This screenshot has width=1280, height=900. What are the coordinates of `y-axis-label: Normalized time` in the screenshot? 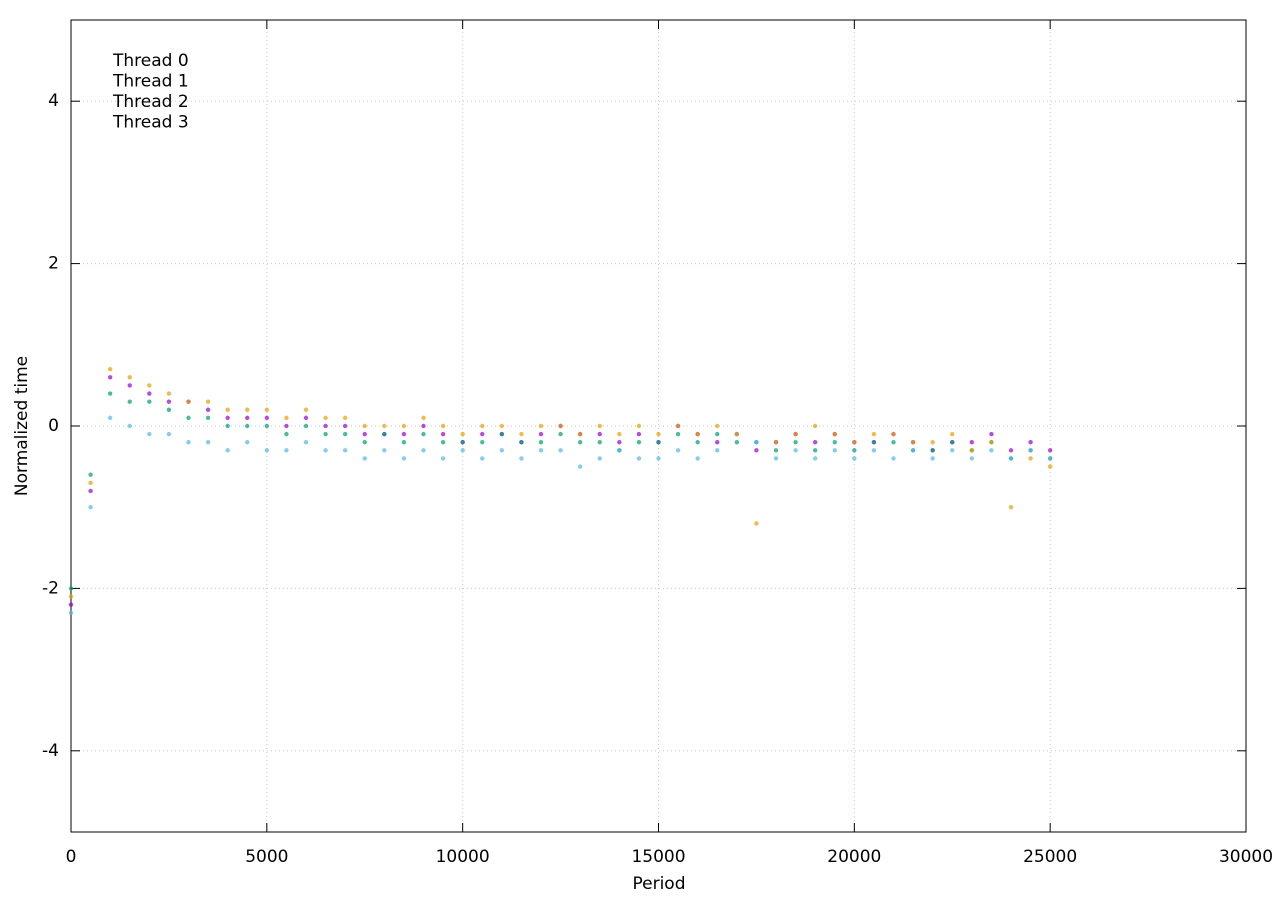 It's located at (22, 426).